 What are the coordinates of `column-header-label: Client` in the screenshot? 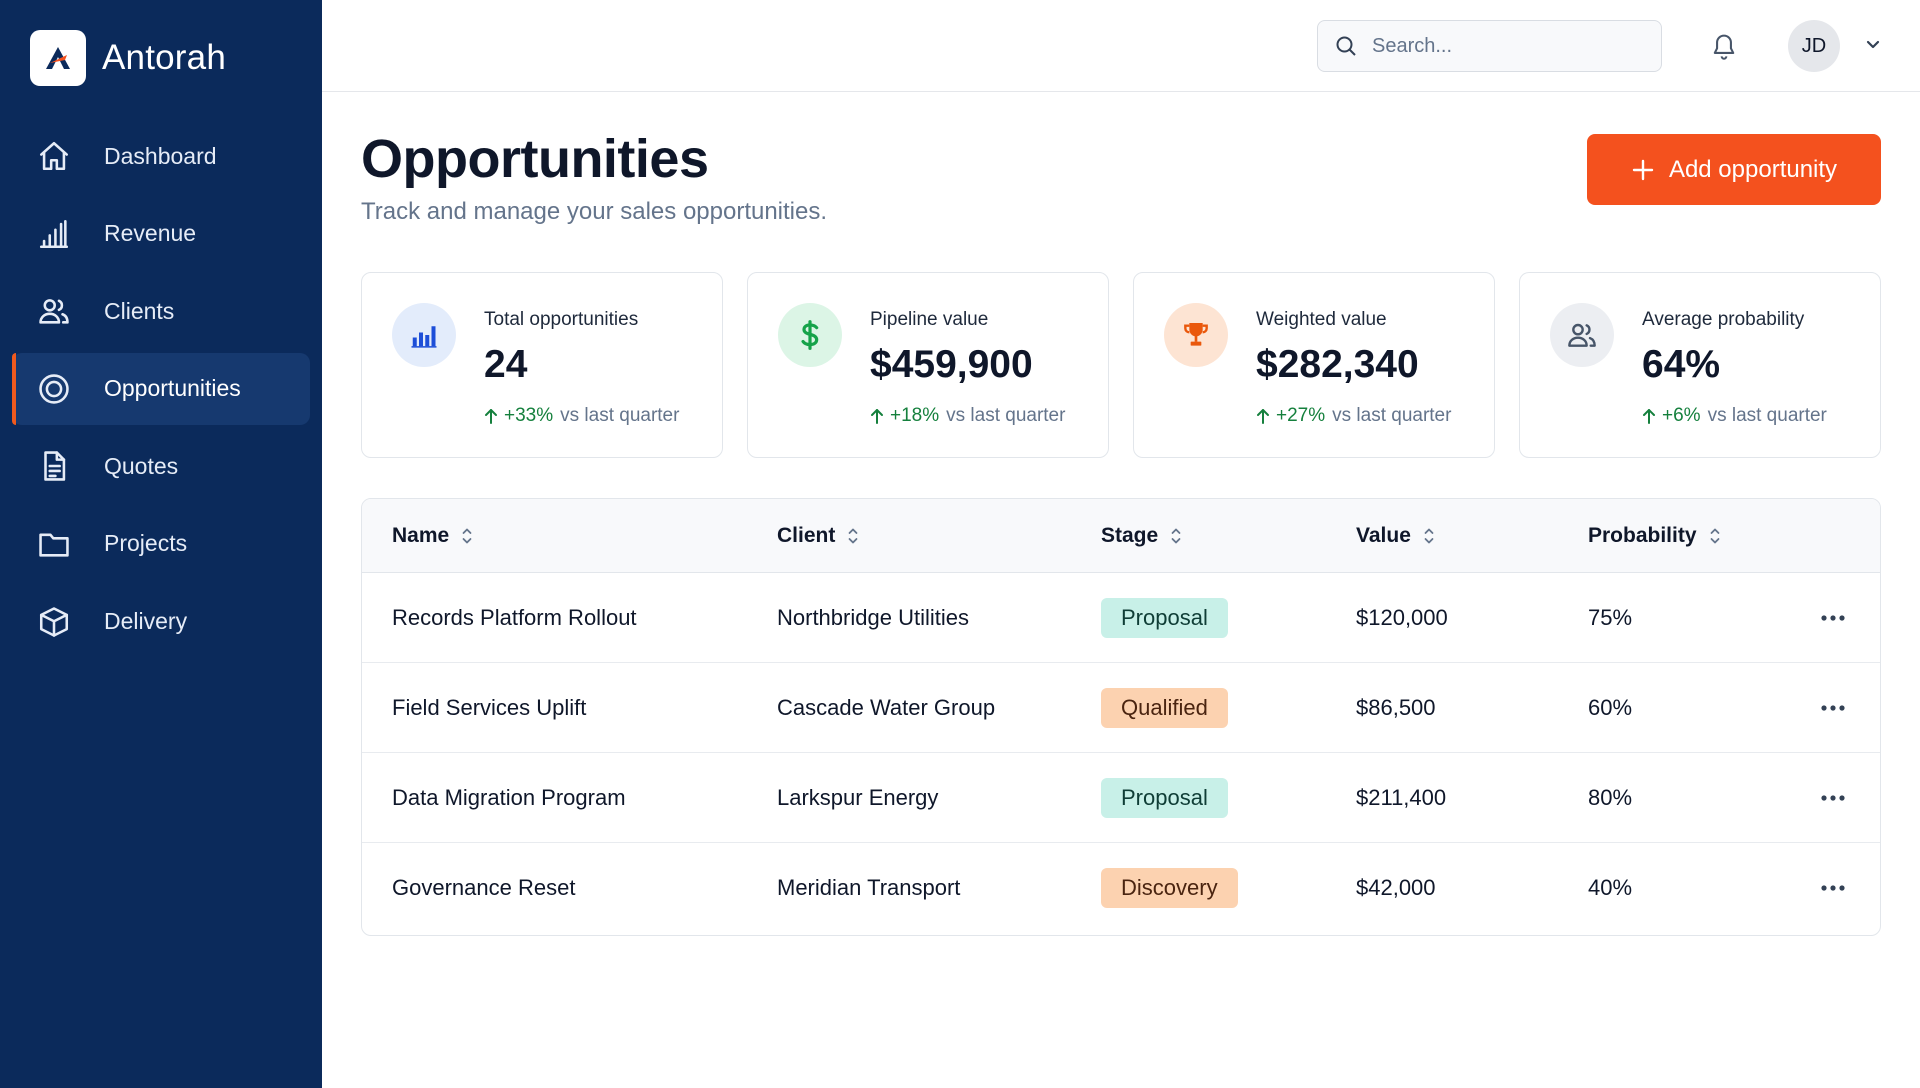 It's located at (806, 535).